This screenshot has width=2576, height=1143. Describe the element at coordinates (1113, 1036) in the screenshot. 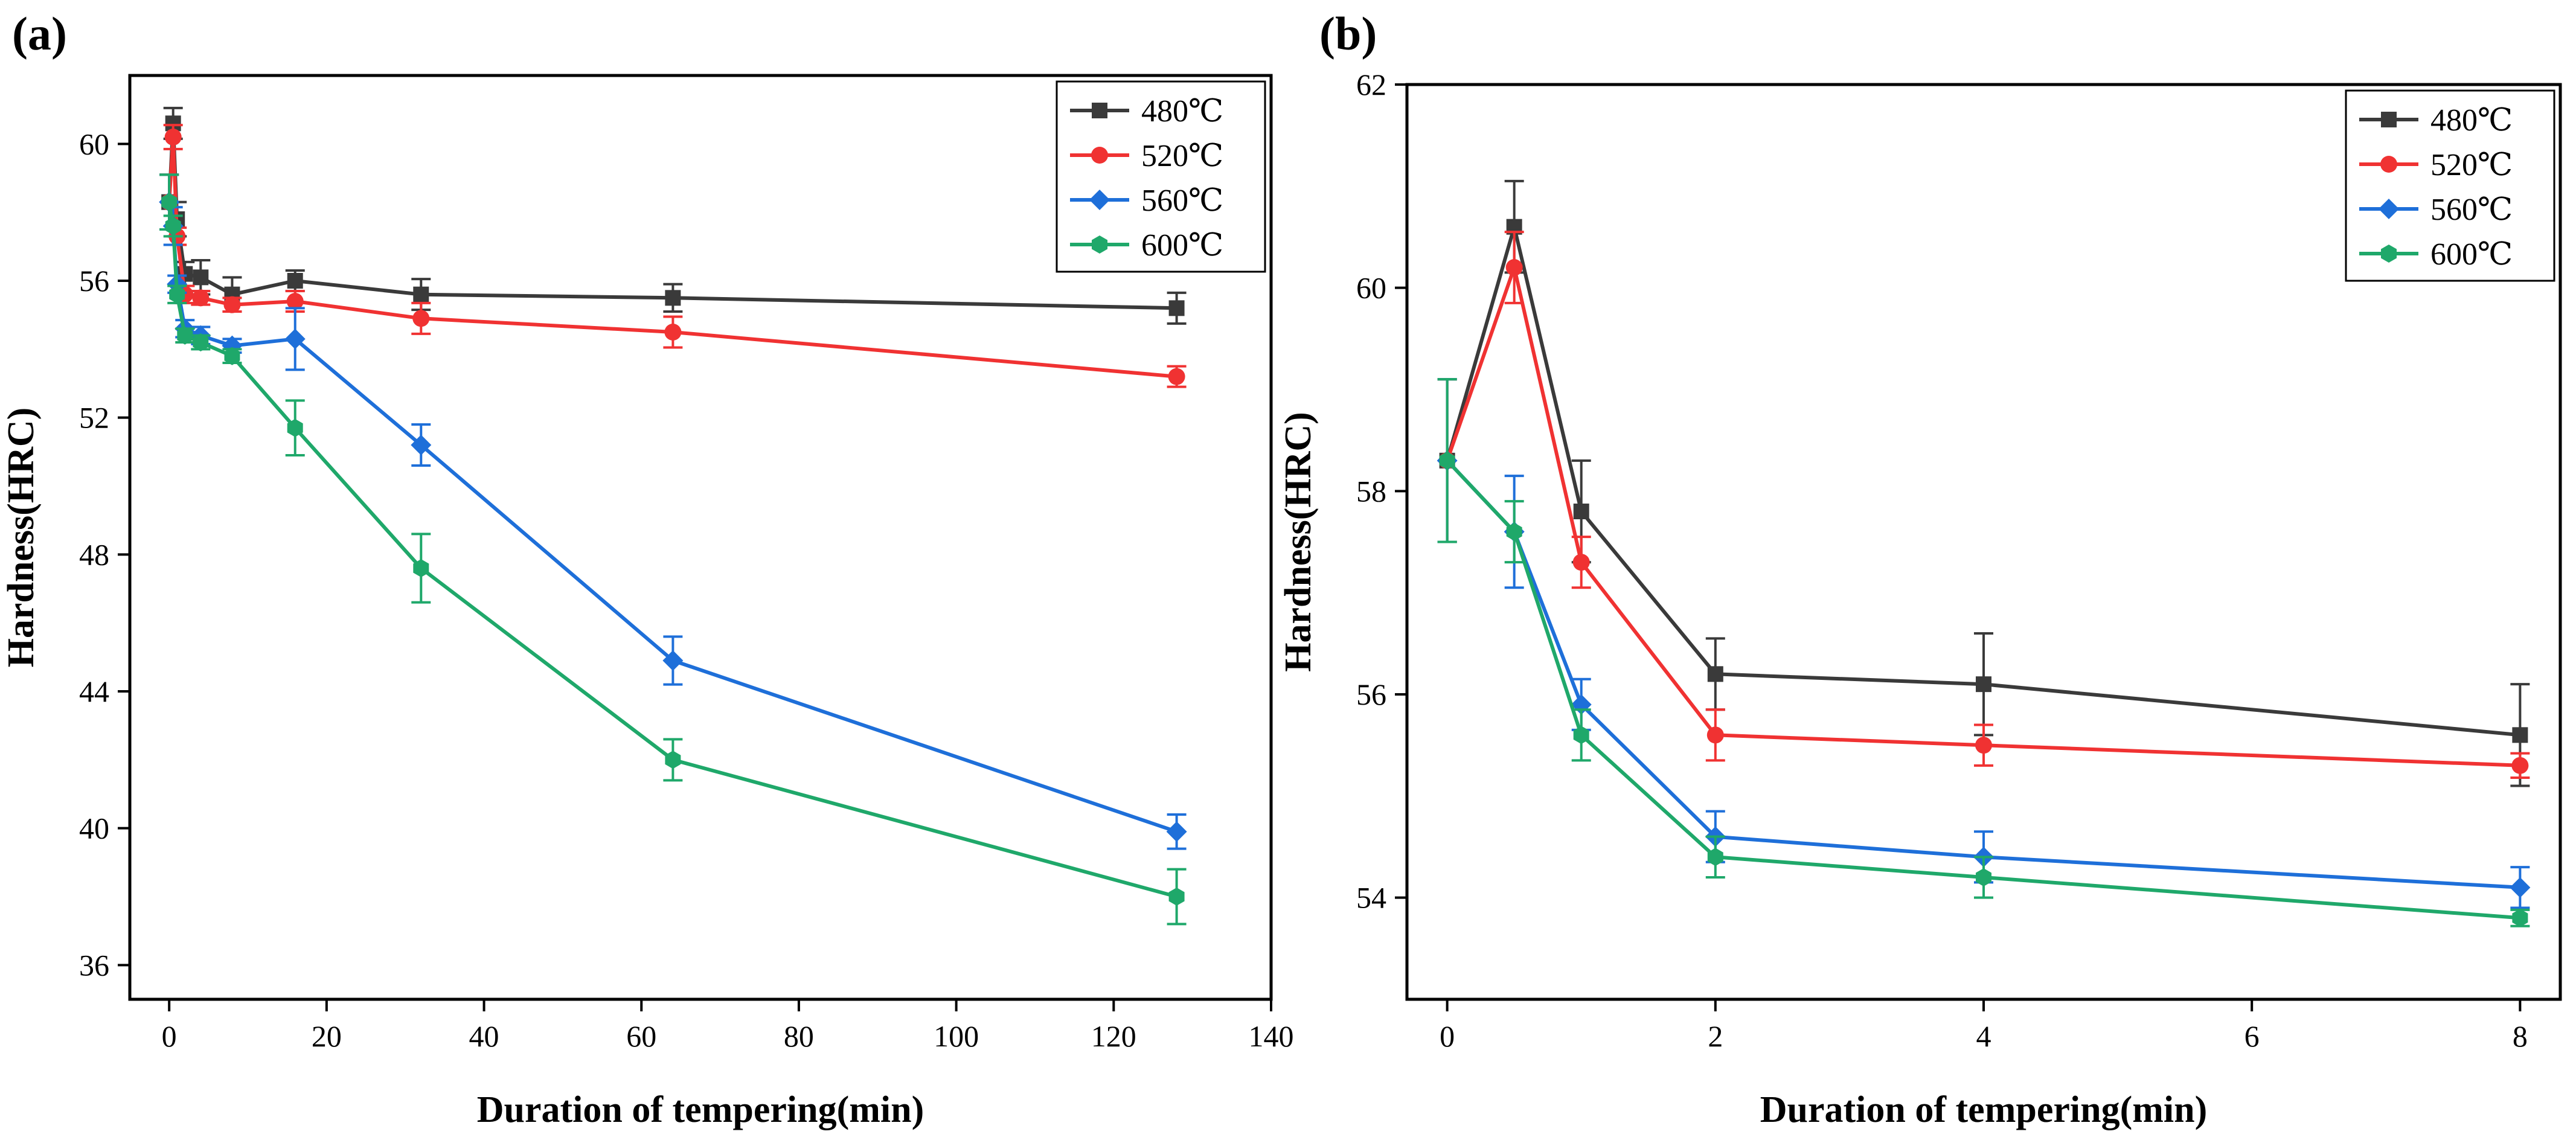

I see `x-tick-label: 120` at that location.